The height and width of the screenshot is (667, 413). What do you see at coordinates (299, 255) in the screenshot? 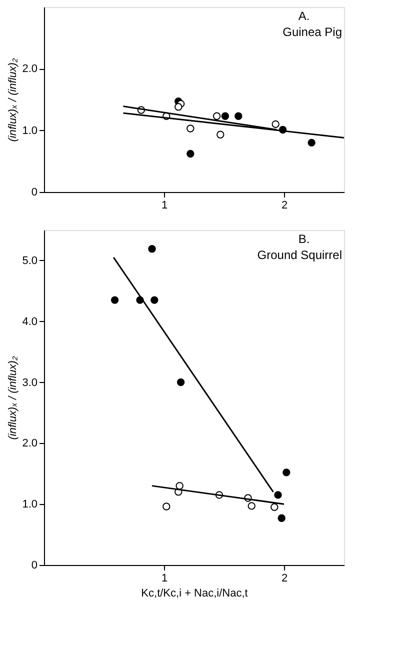
I see `text: Ground Squirrel` at bounding box center [299, 255].